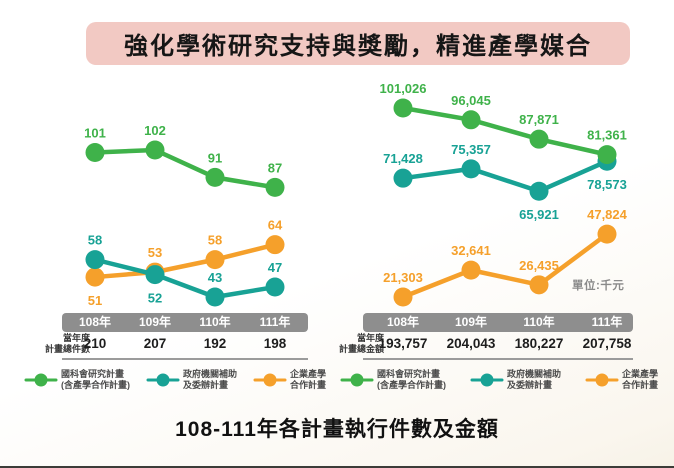  What do you see at coordinates (361, 343) in the screenshot?
I see `totals-row-label: 當年度 計畫總金額` at bounding box center [361, 343].